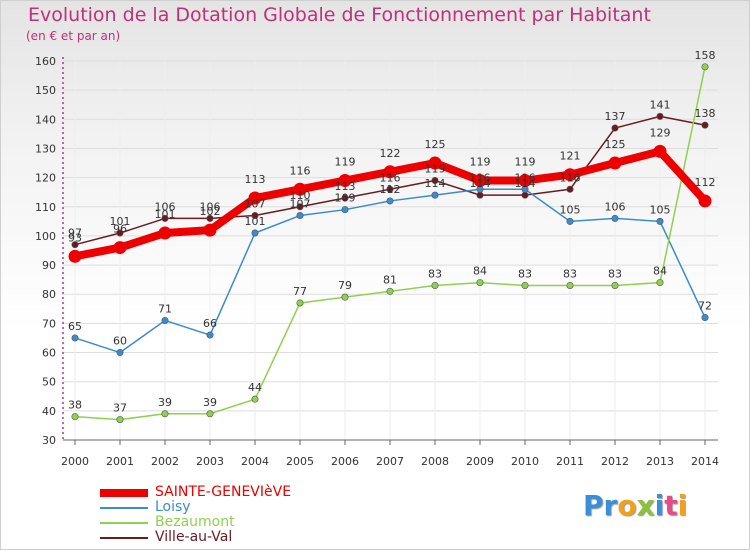 This screenshot has height=550, width=750. What do you see at coordinates (49, 323) in the screenshot?
I see `y-tick-70: 70` at bounding box center [49, 323].